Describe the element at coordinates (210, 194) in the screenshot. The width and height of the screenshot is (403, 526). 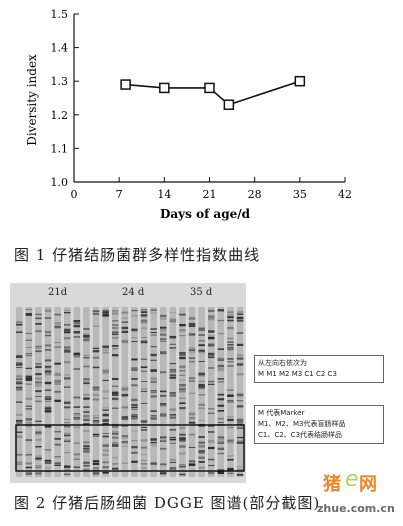
I see `x-tick-label: 21` at that location.